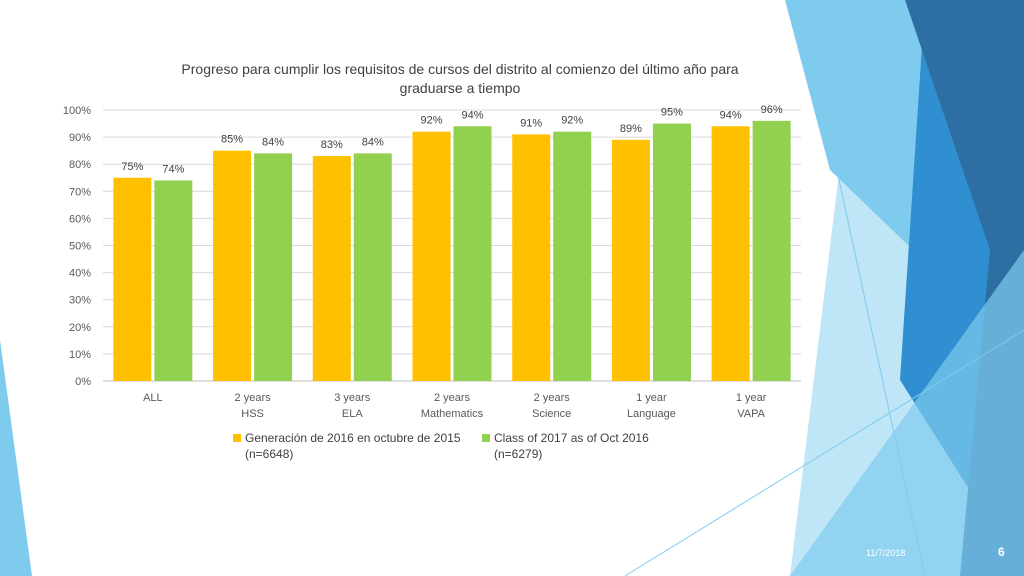  Describe the element at coordinates (651, 414) in the screenshot. I see `x-tick-label: Language` at that location.